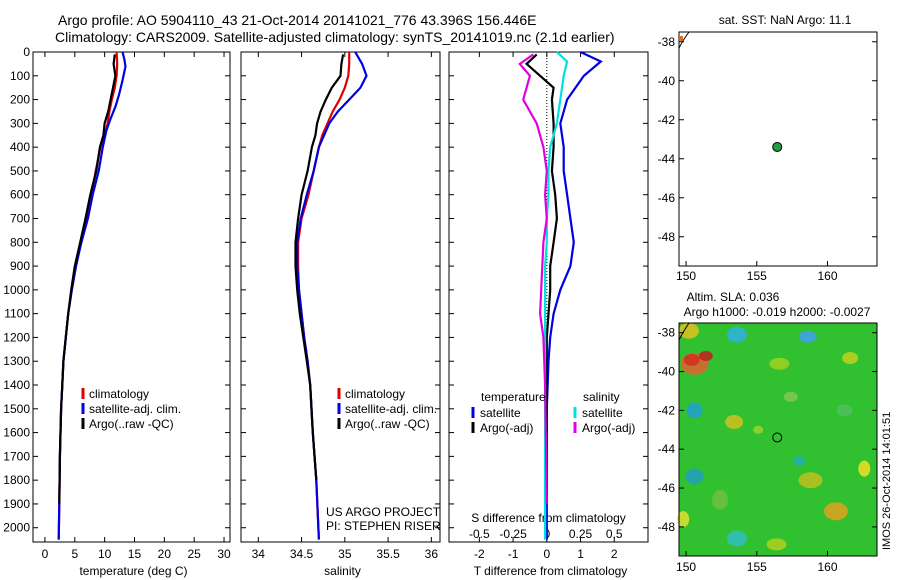  I want to click on temperature-legend-label: climatology, so click(119, 394).